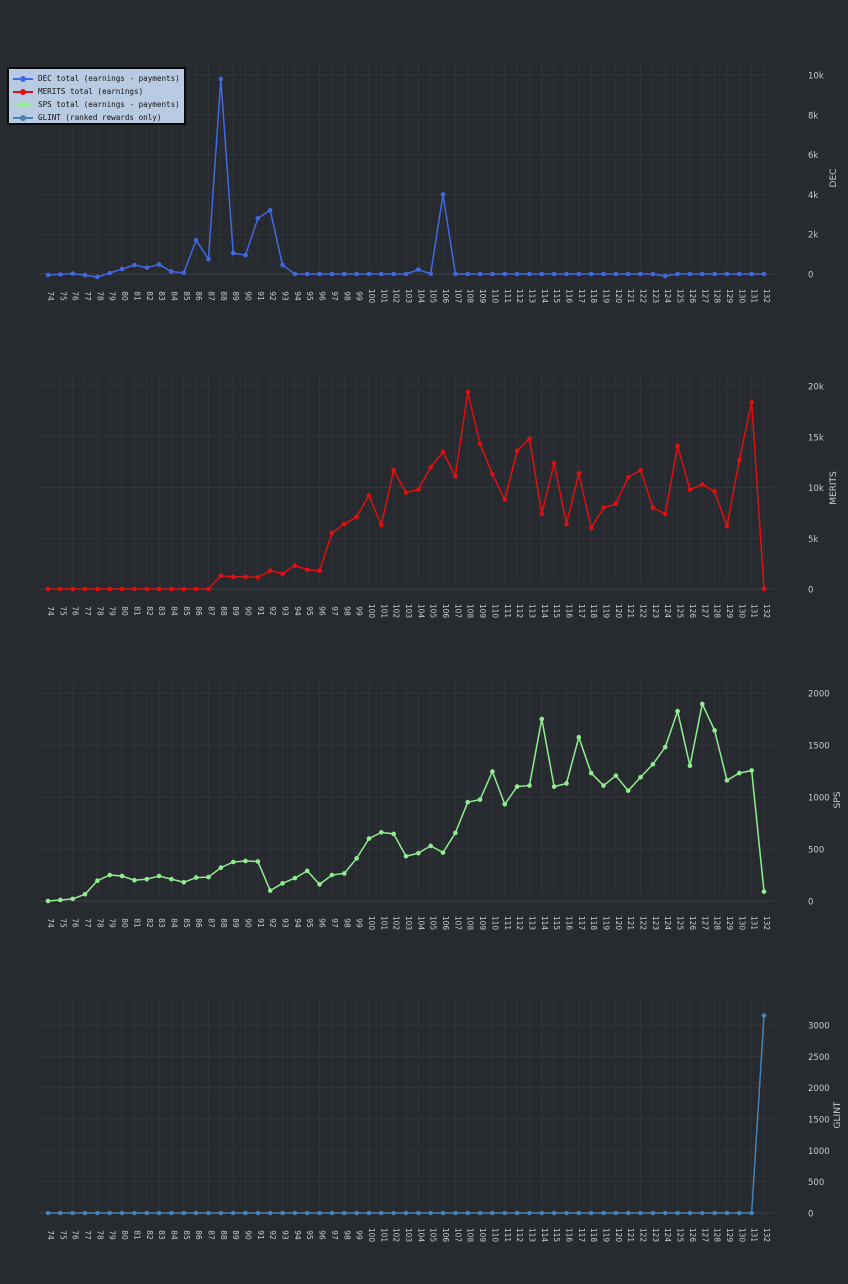 This screenshot has height=1284, width=848. What do you see at coordinates (96, 104) in the screenshot?
I see `legend-item-sps: SPS total (earnings - payments)` at bounding box center [96, 104].